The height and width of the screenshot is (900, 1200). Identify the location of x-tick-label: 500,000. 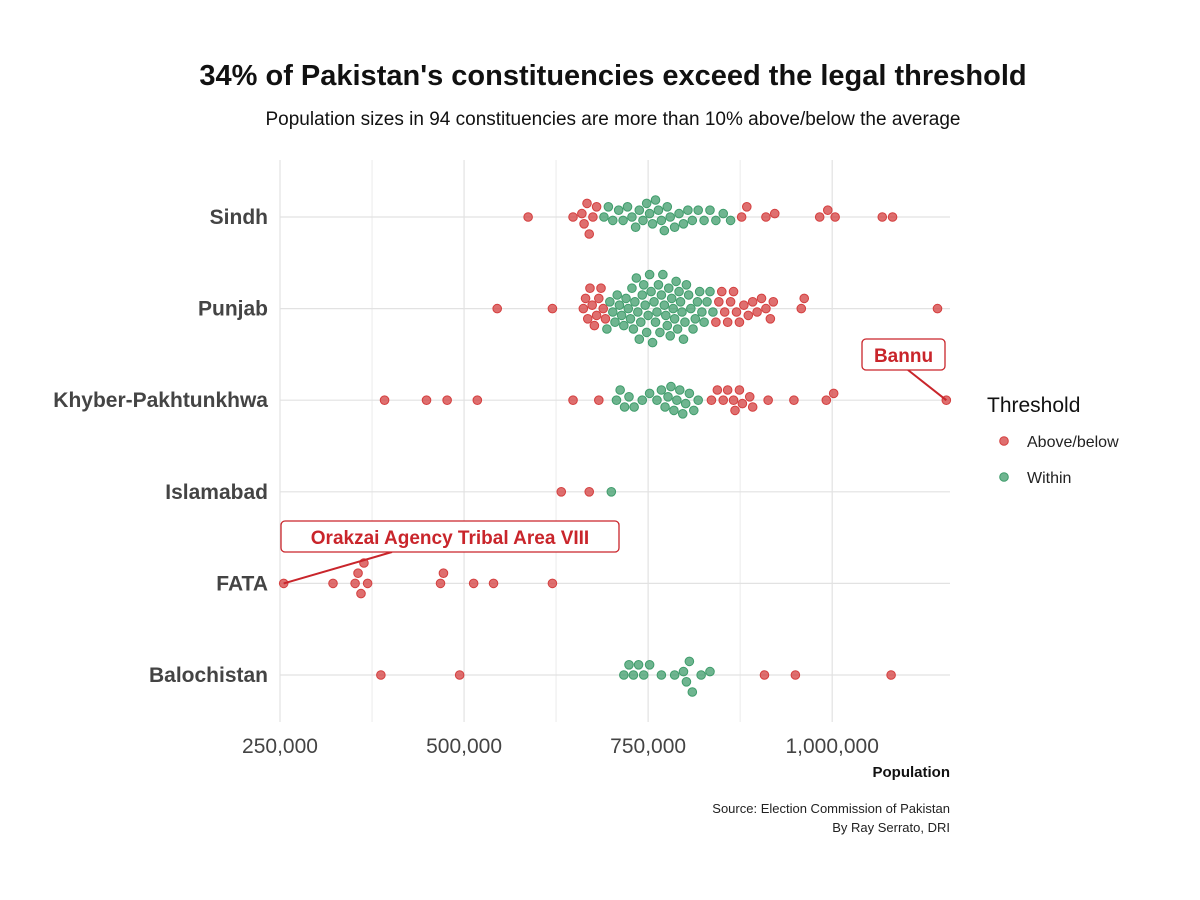
(464, 746).